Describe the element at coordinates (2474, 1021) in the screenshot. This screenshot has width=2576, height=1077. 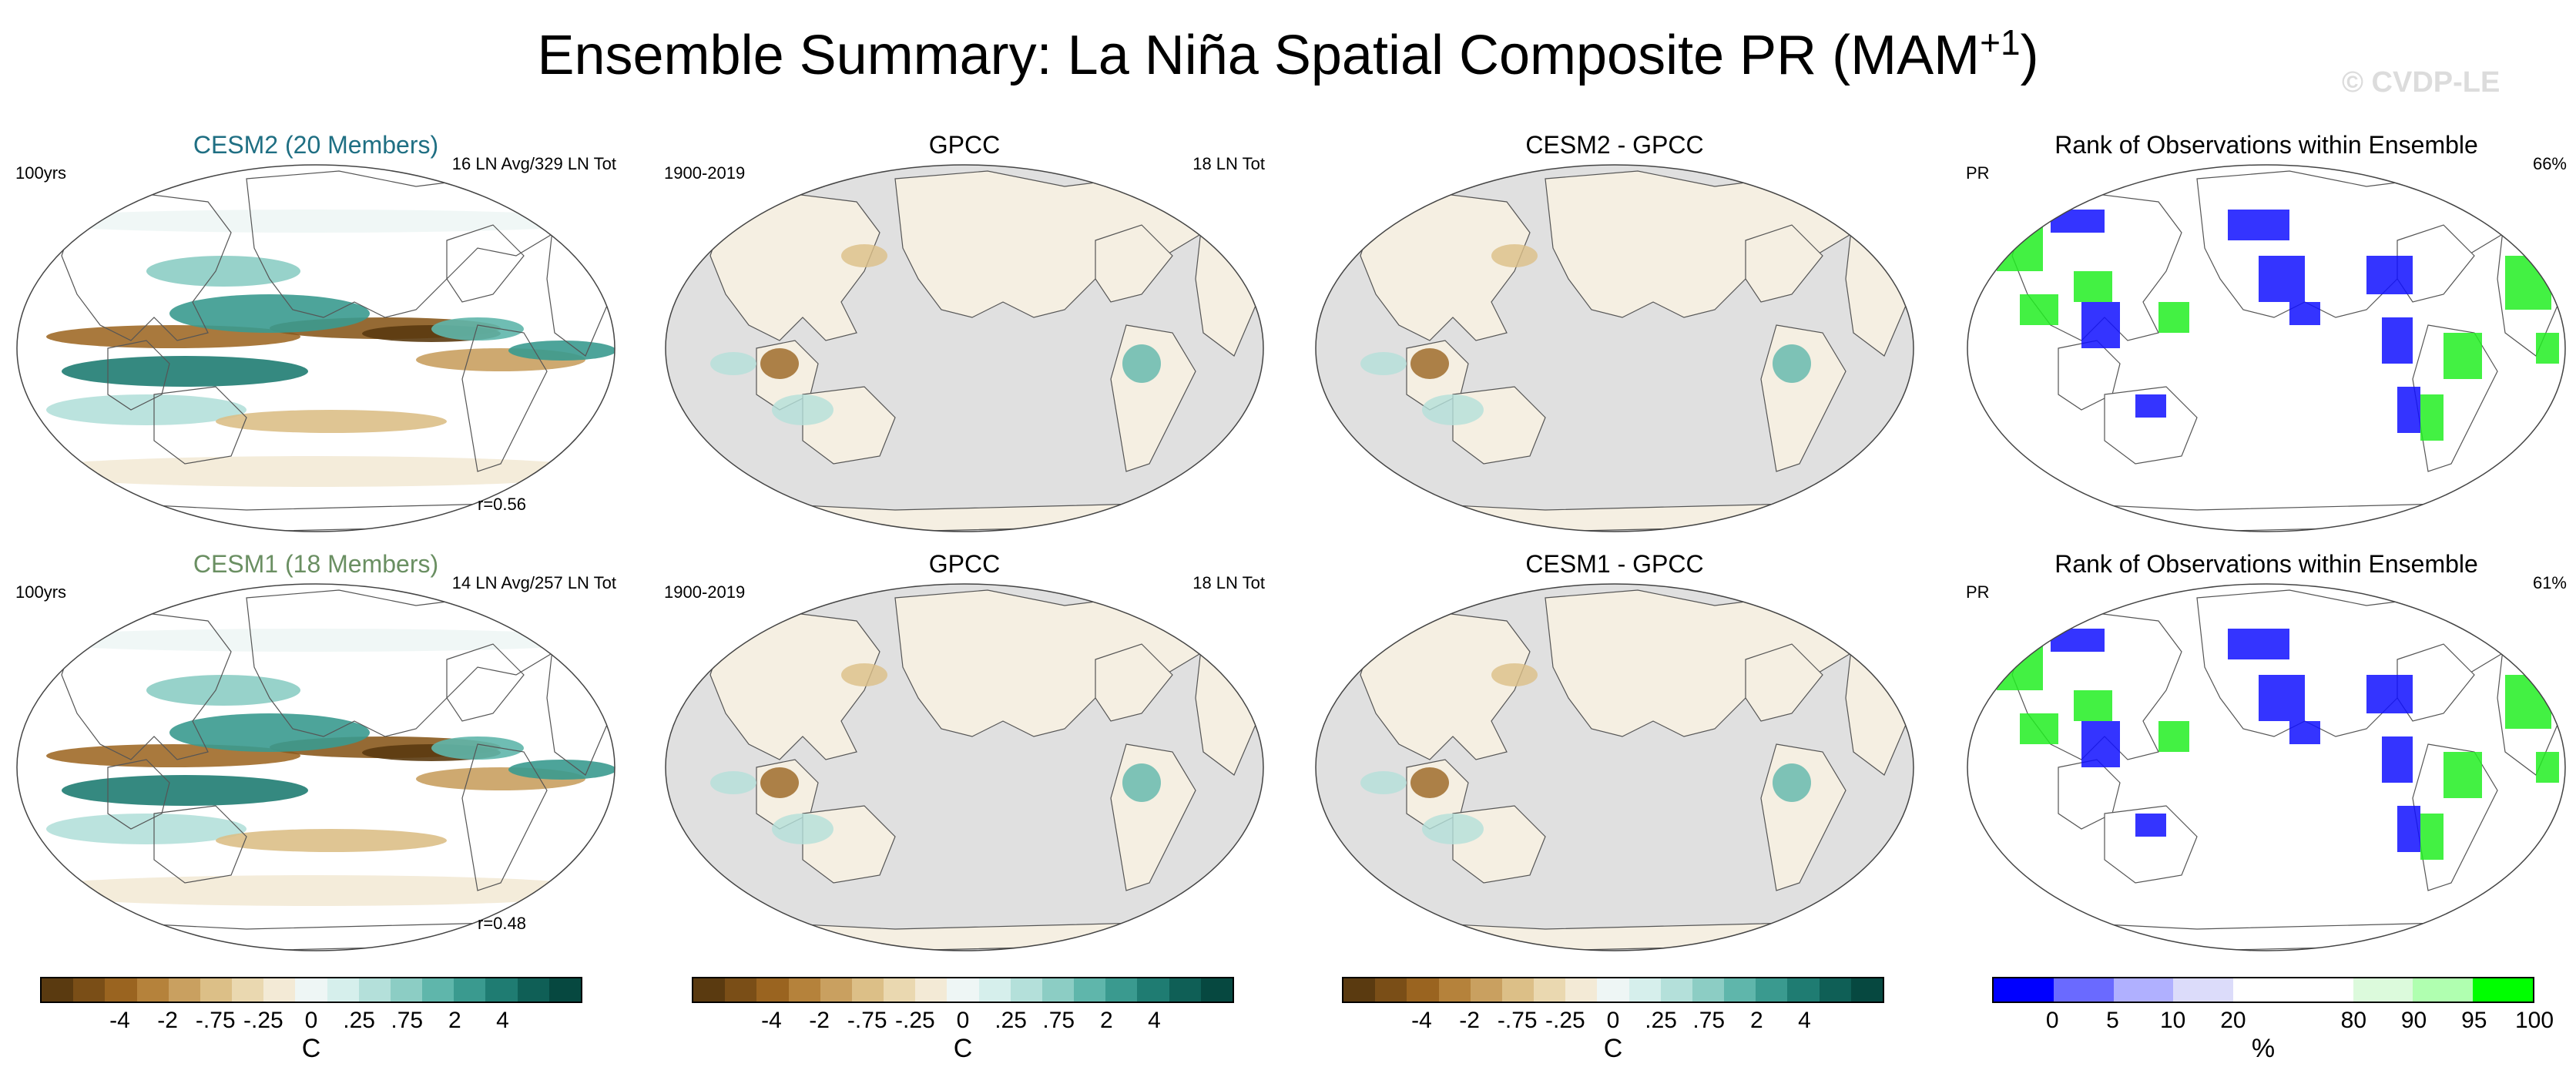
I see `colorbar-tick-label: 95` at that location.